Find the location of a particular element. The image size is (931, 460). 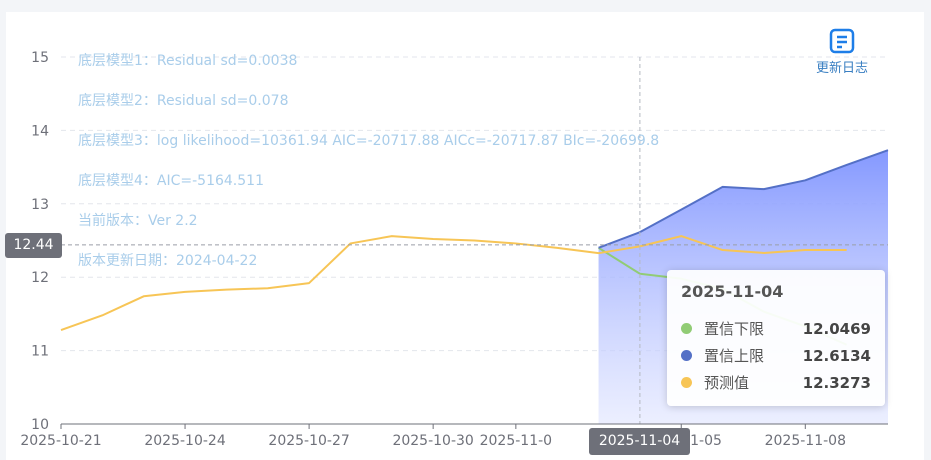

tooltip-row: 置信上限 12.6134 is located at coordinates (776, 355).